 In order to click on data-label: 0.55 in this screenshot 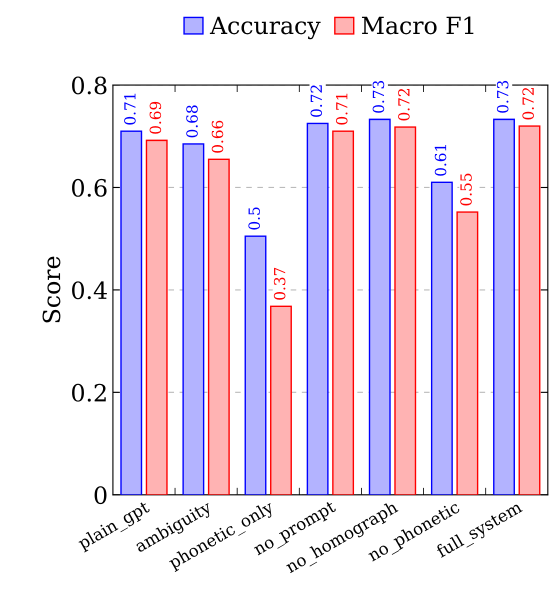, I will do `click(466, 190)`.